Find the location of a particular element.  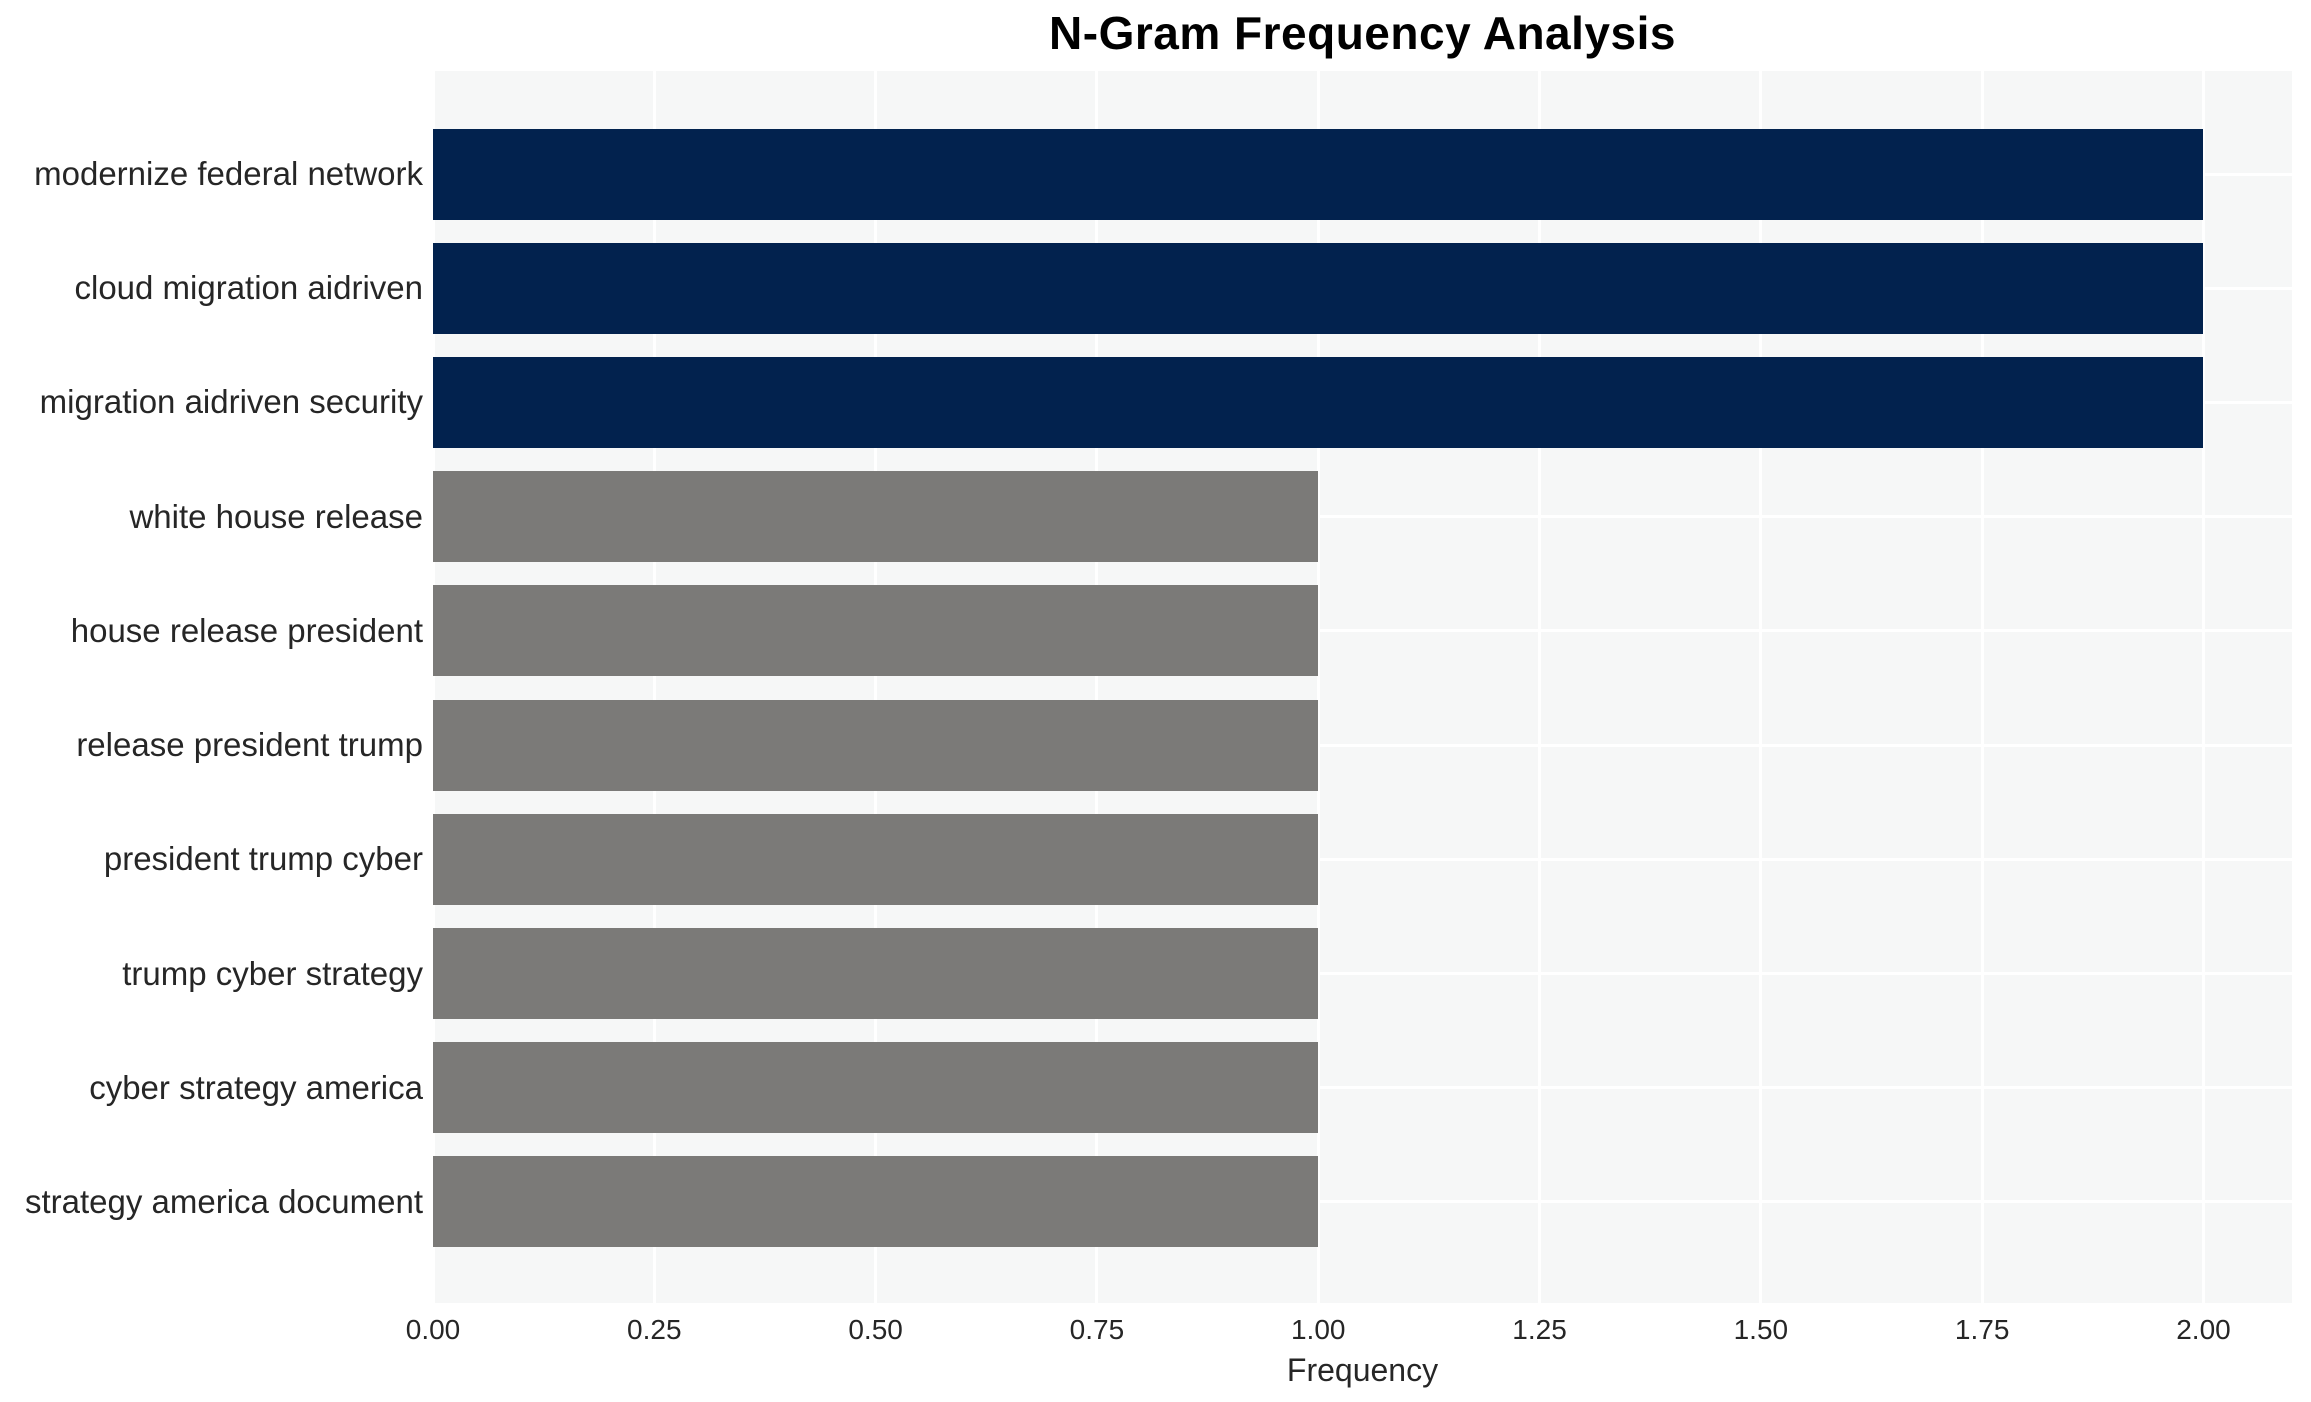

category-label: cyber strategy america is located at coordinates (256, 1087).